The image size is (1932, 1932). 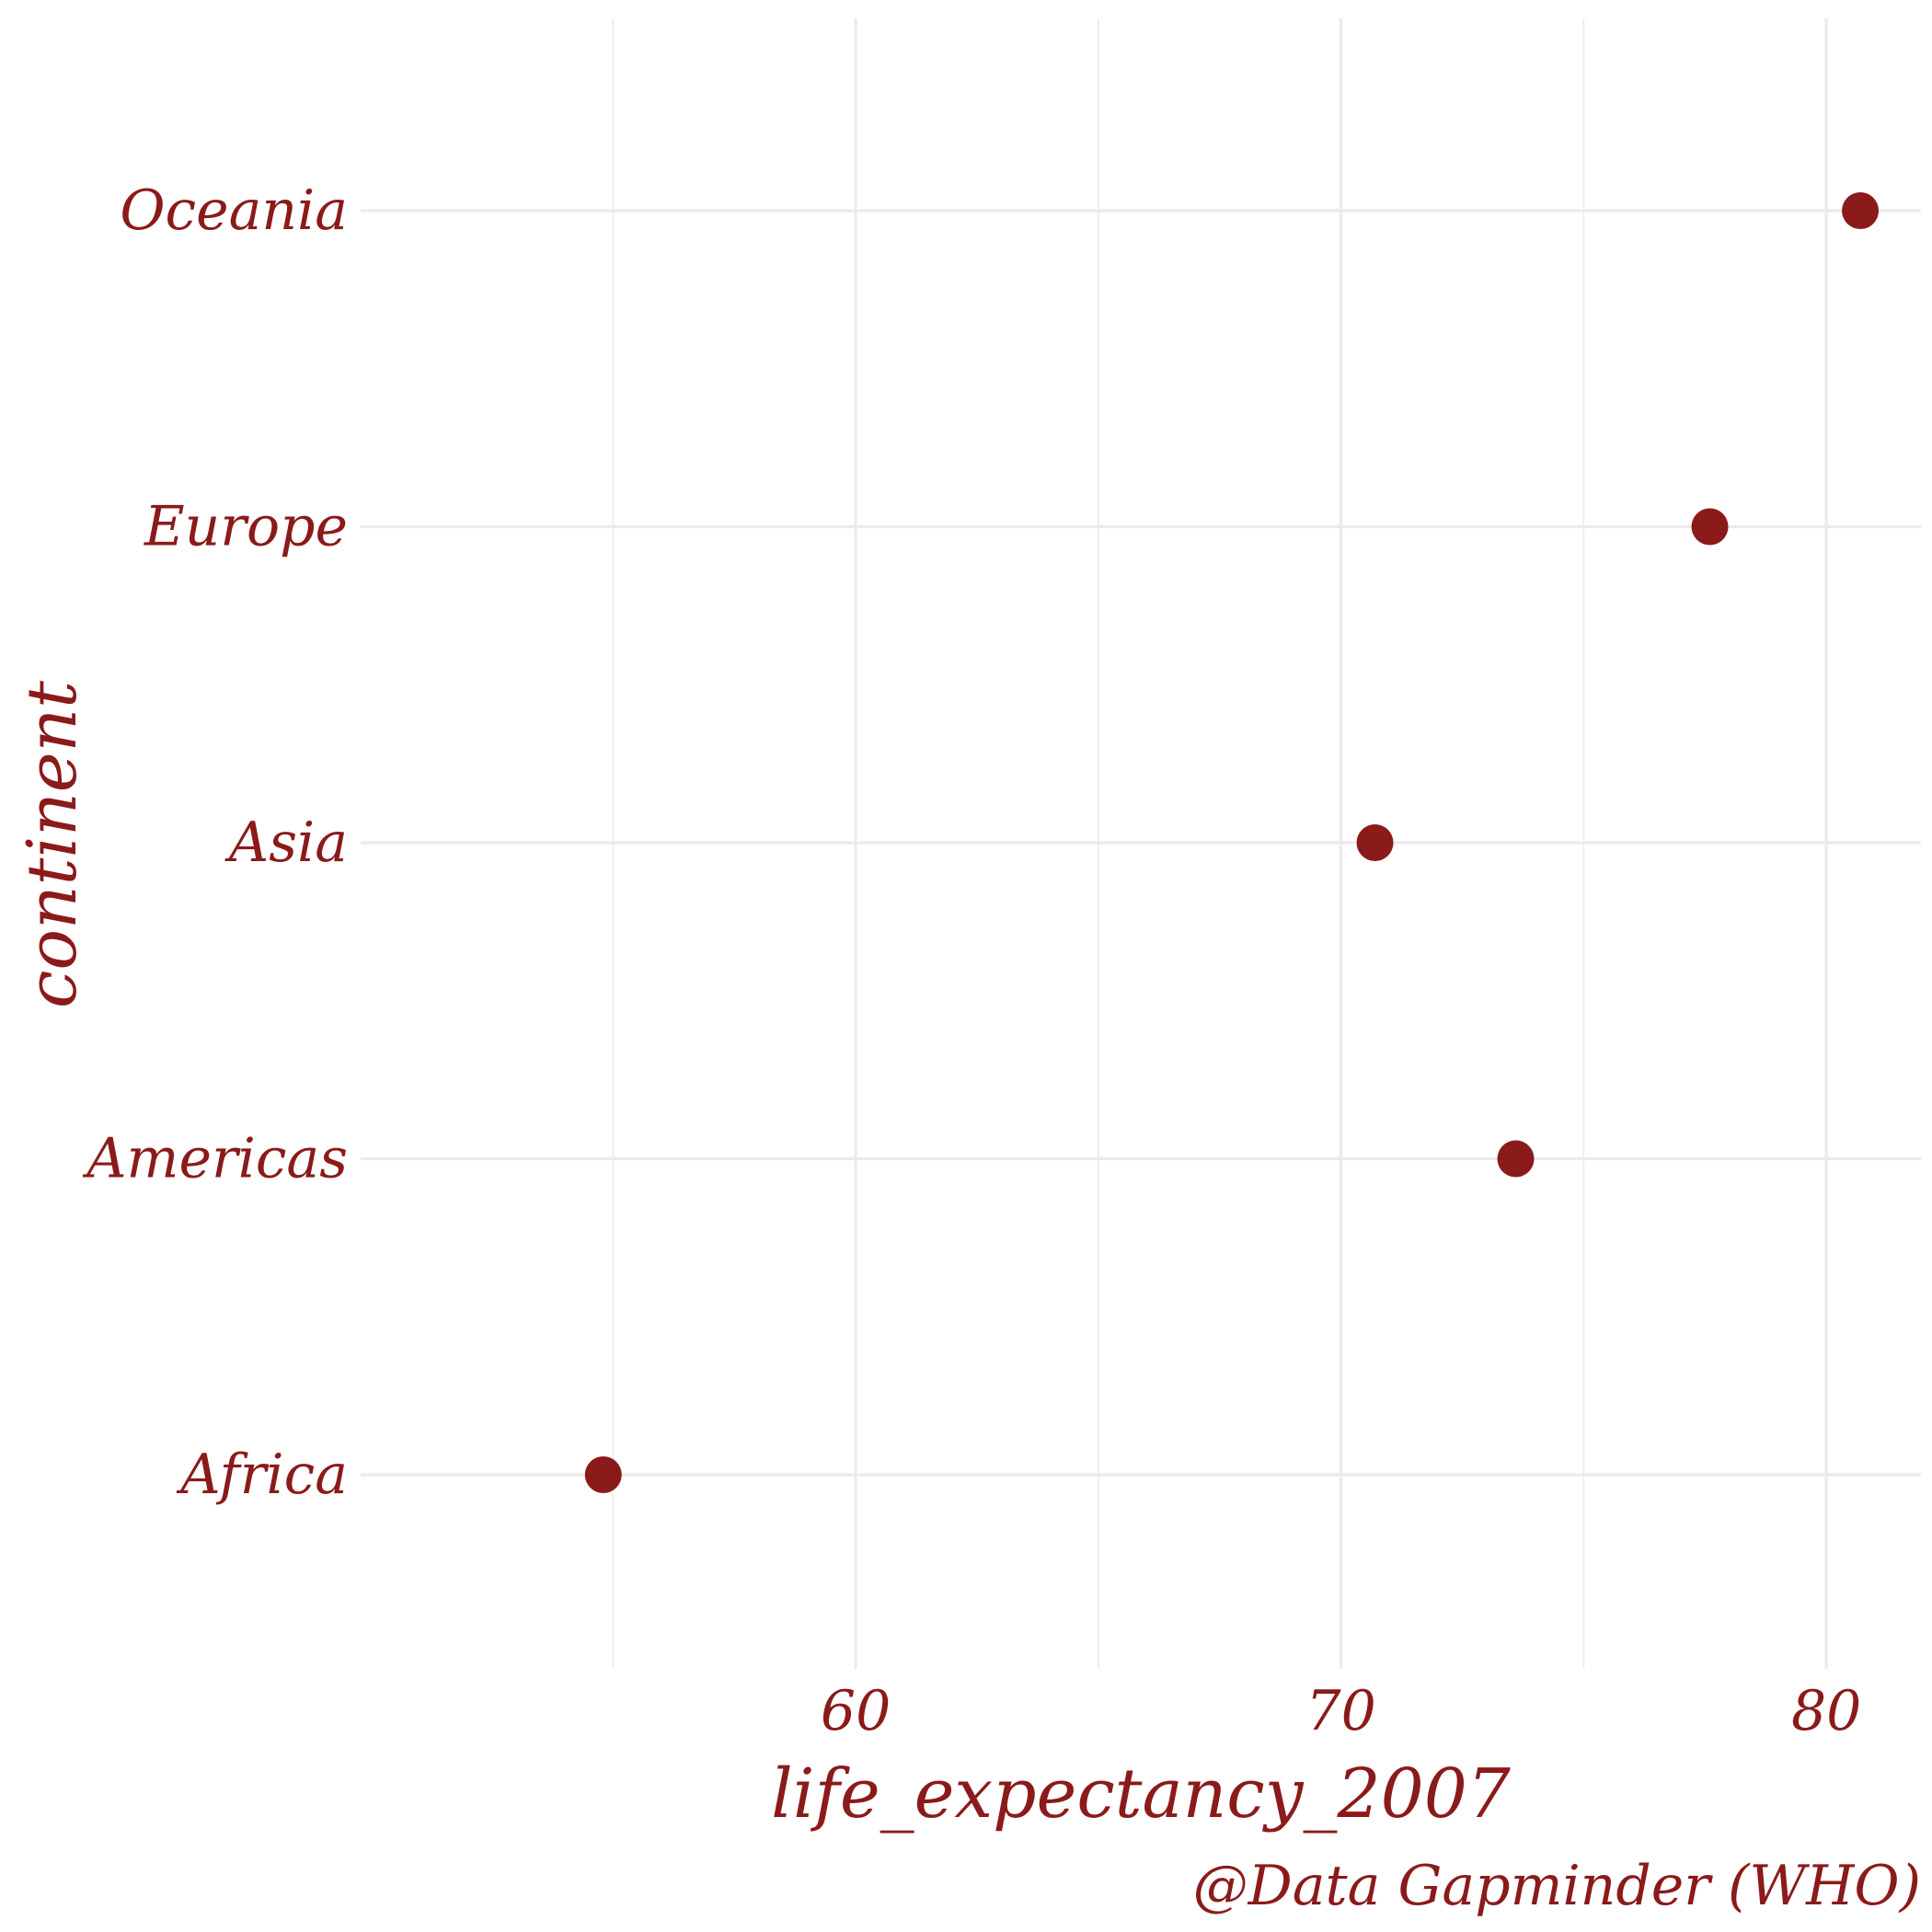 I want to click on x-tick-label: 60, so click(x=856, y=1711).